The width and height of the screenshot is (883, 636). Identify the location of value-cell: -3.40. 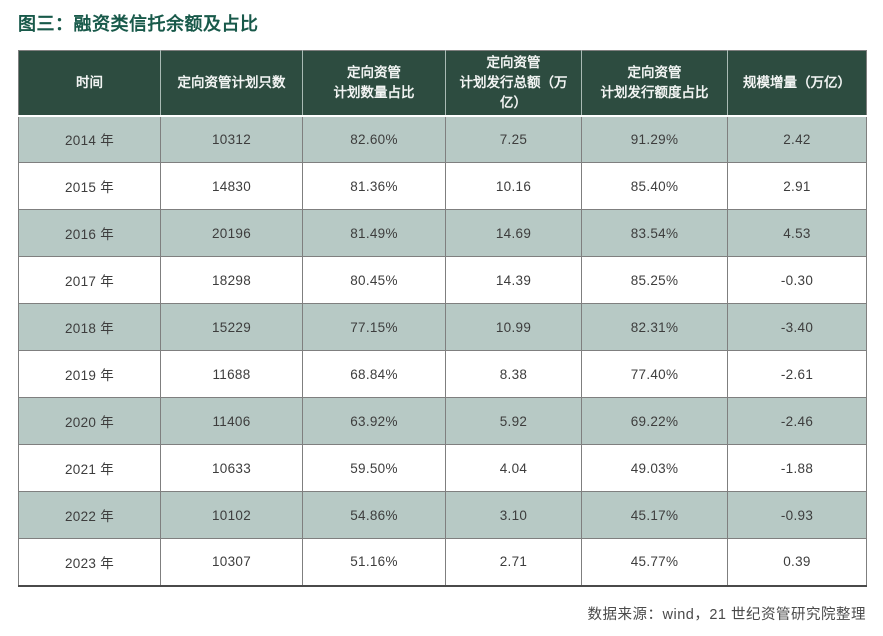
(797, 327).